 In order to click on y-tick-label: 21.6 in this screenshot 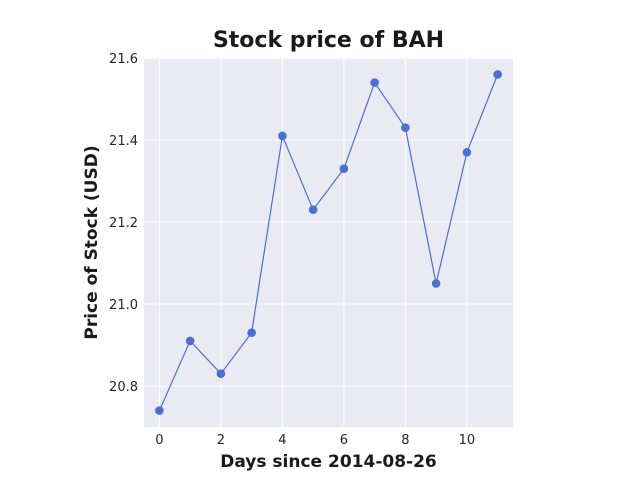, I will do `click(123, 59)`.